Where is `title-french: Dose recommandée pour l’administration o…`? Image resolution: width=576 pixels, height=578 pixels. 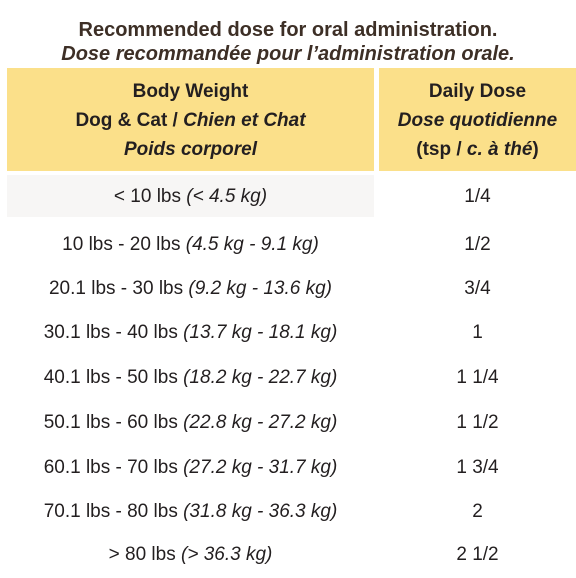
title-french: Dose recommandée pour l’administration o… is located at coordinates (288, 54).